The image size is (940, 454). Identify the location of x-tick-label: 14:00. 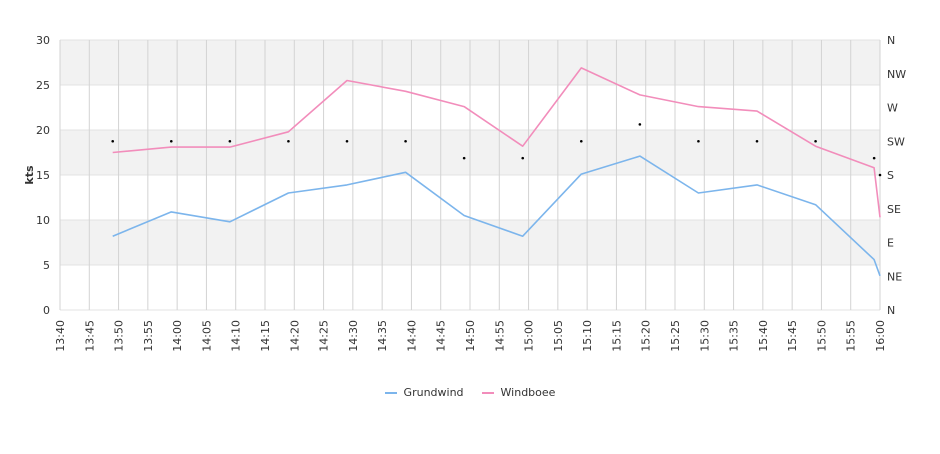
(177, 336).